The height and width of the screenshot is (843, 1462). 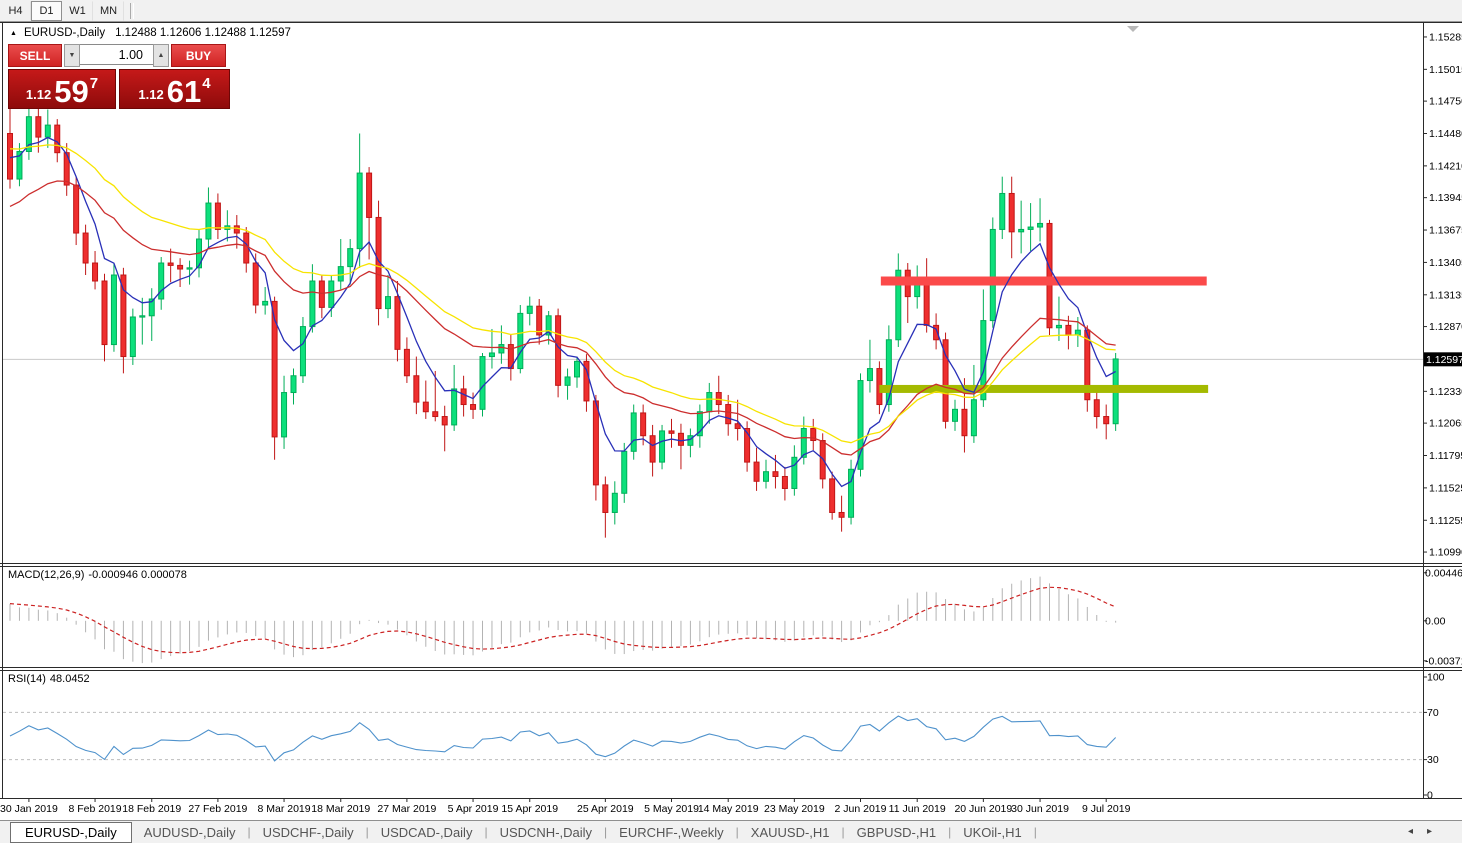 What do you see at coordinates (46, 11) in the screenshot?
I see `timeframe-button-d1: D1` at bounding box center [46, 11].